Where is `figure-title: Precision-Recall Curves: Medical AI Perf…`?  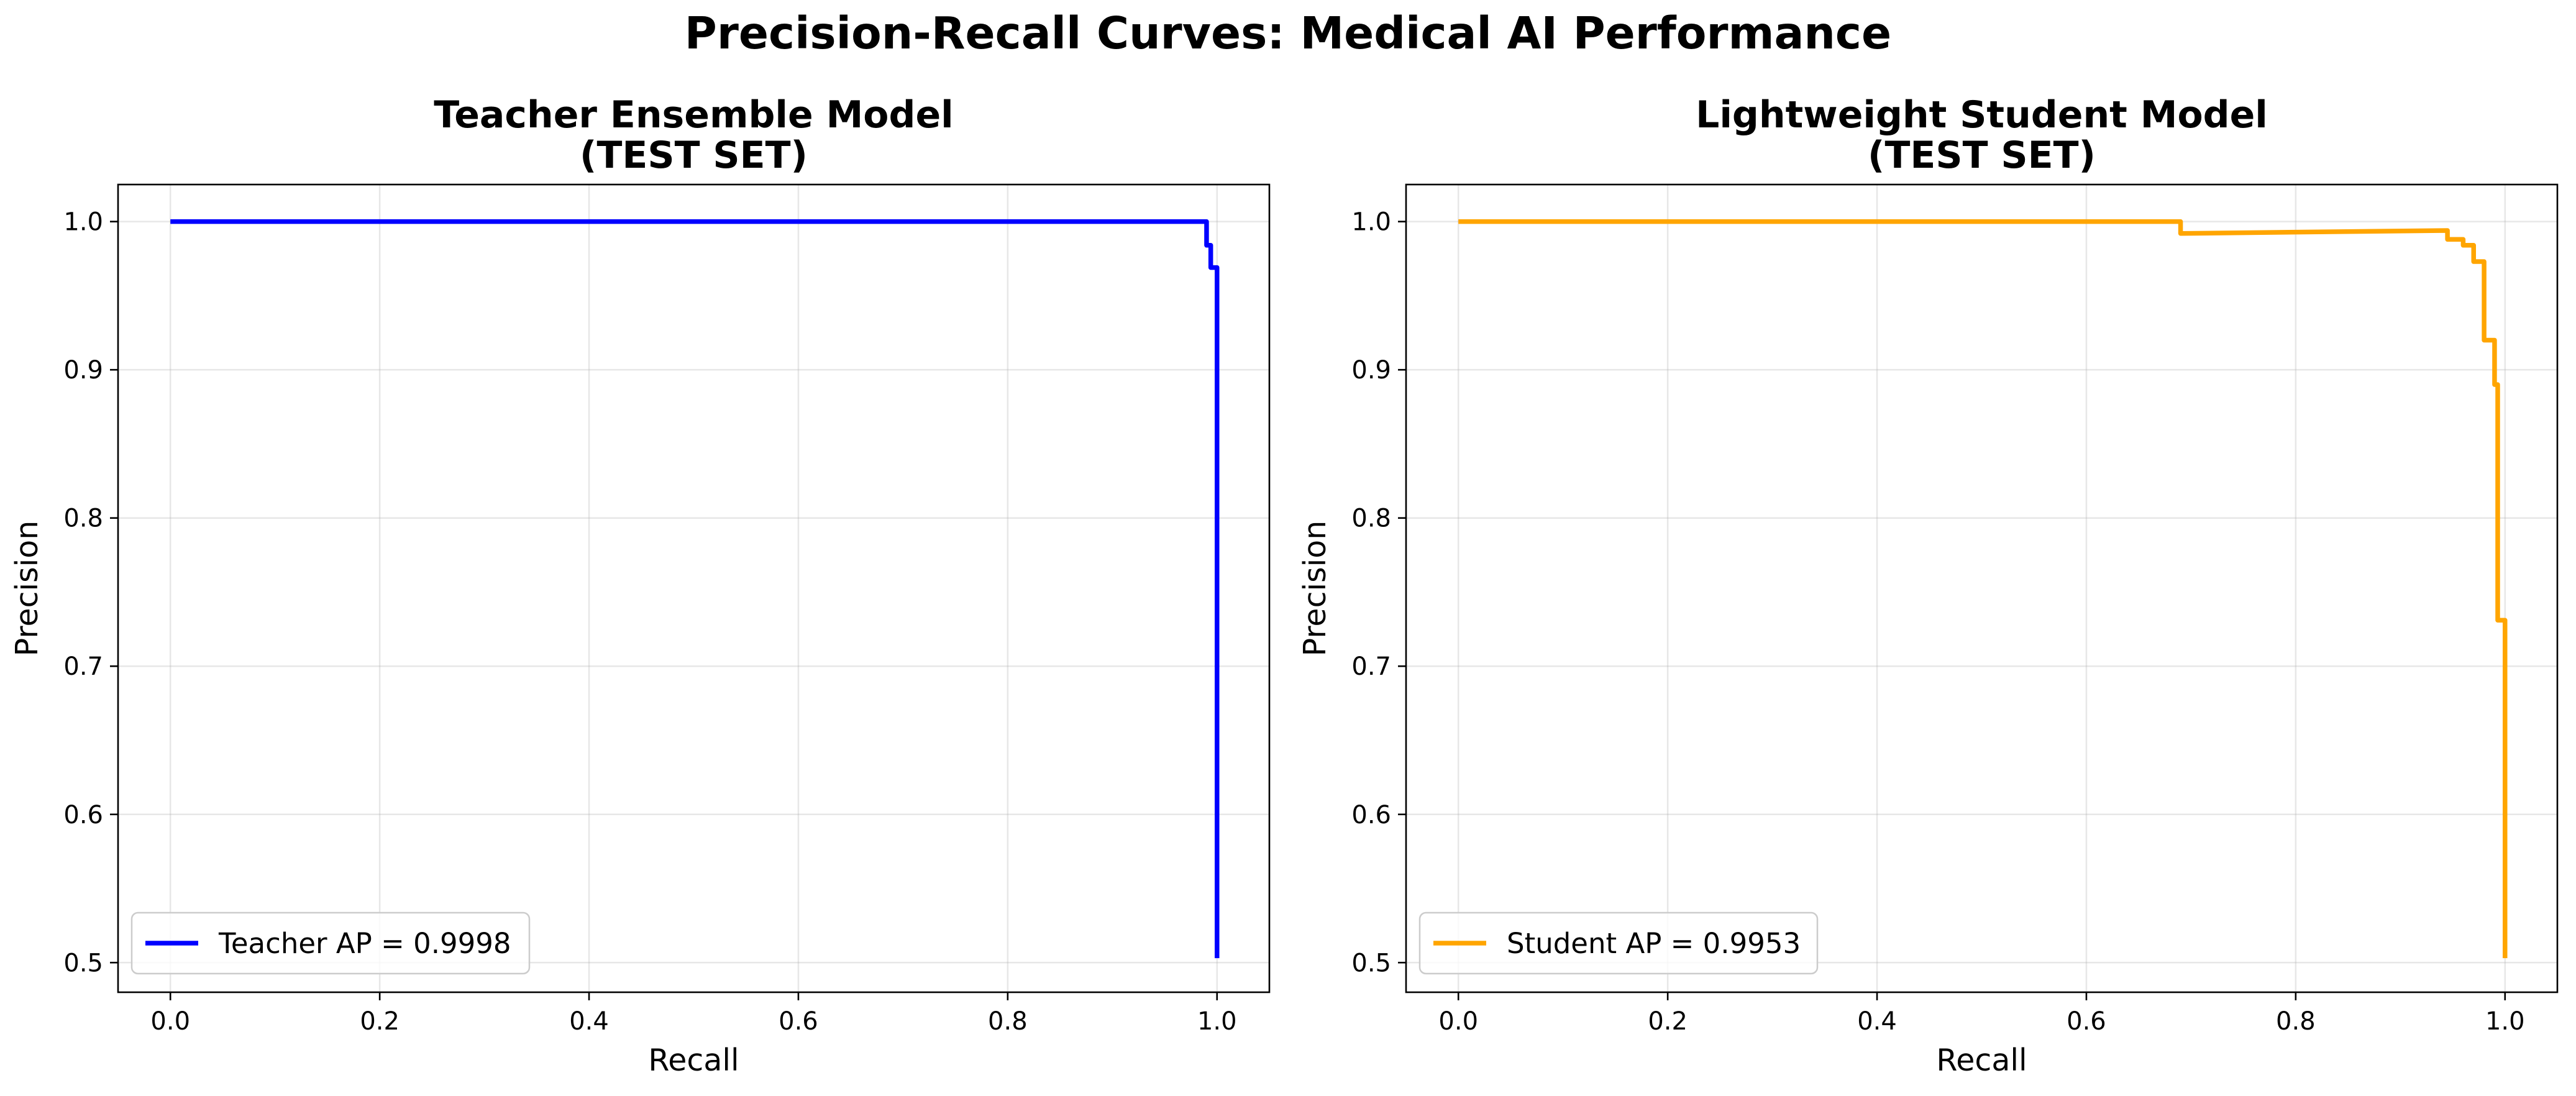 figure-title: Precision-Recall Curves: Medical AI Perf… is located at coordinates (1288, 33).